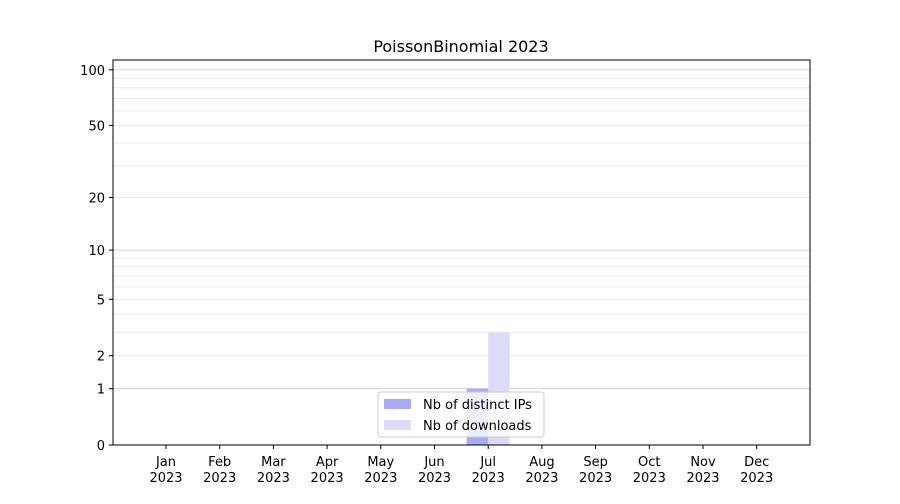 The width and height of the screenshot is (900, 504). What do you see at coordinates (273, 470) in the screenshot?
I see `x-tick-label: Mar 2023` at bounding box center [273, 470].